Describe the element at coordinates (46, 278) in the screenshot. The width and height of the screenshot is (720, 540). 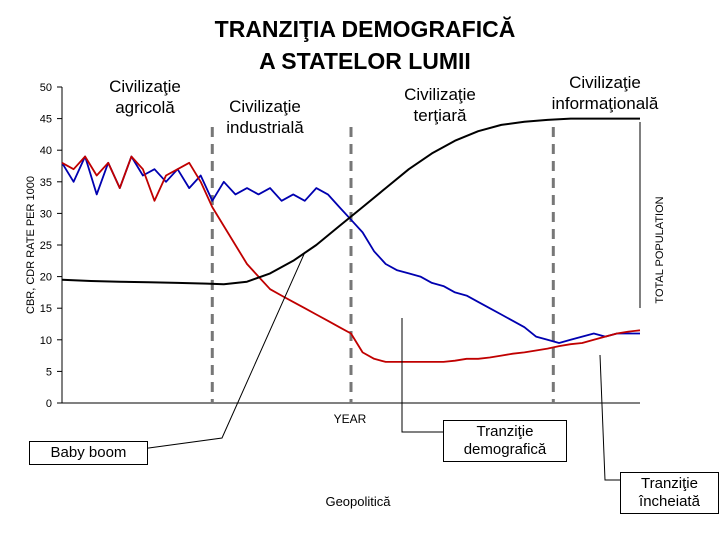
I see `y-tick-label-4: 20` at that location.